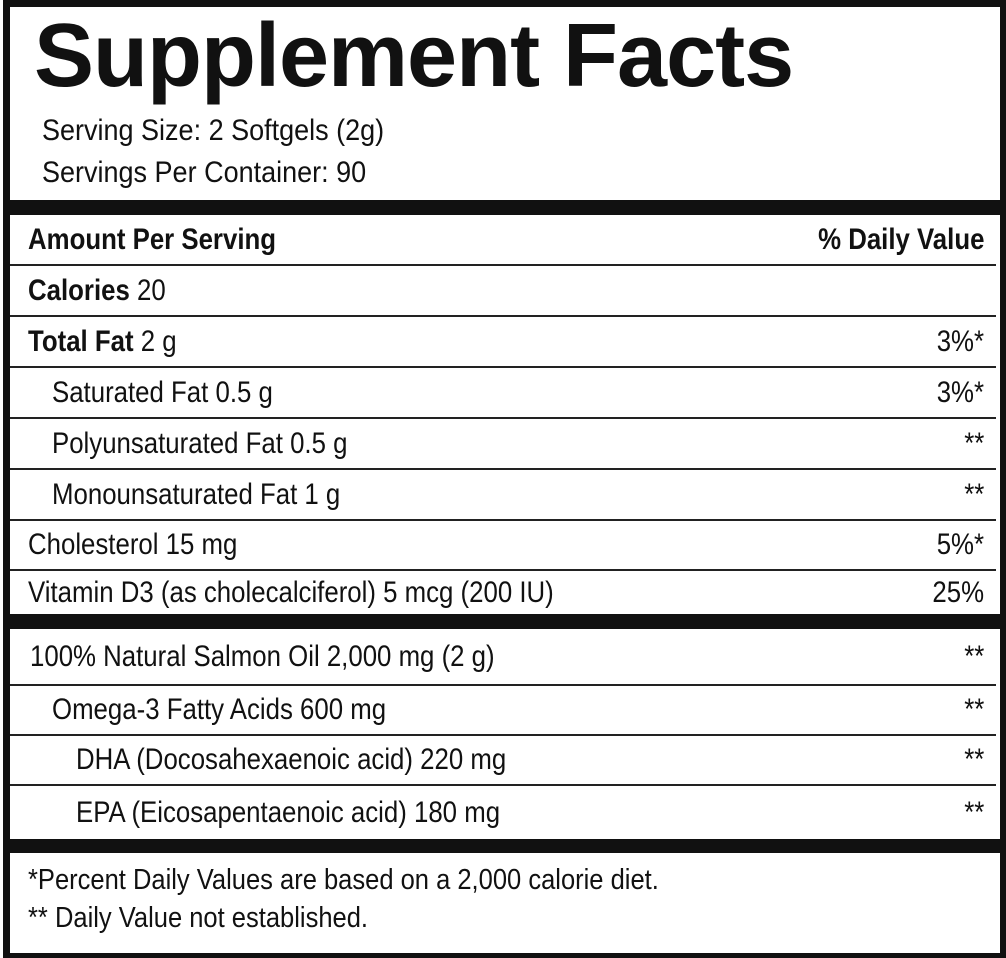  Describe the element at coordinates (213, 130) in the screenshot. I see `serving-size: Serving Size: 2 Softgels (2g)` at that location.